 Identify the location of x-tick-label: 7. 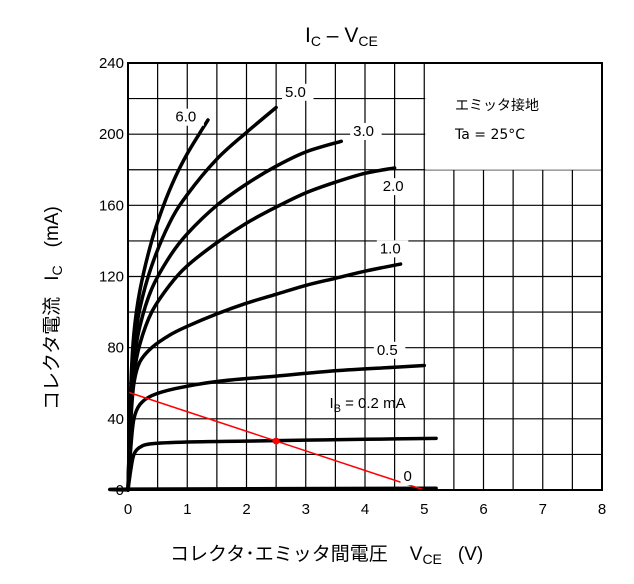
(543, 509).